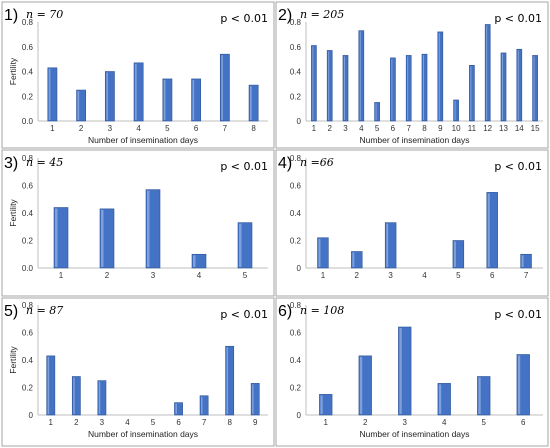  What do you see at coordinates (11, 311) in the screenshot?
I see `panel-label: 5)` at bounding box center [11, 311].